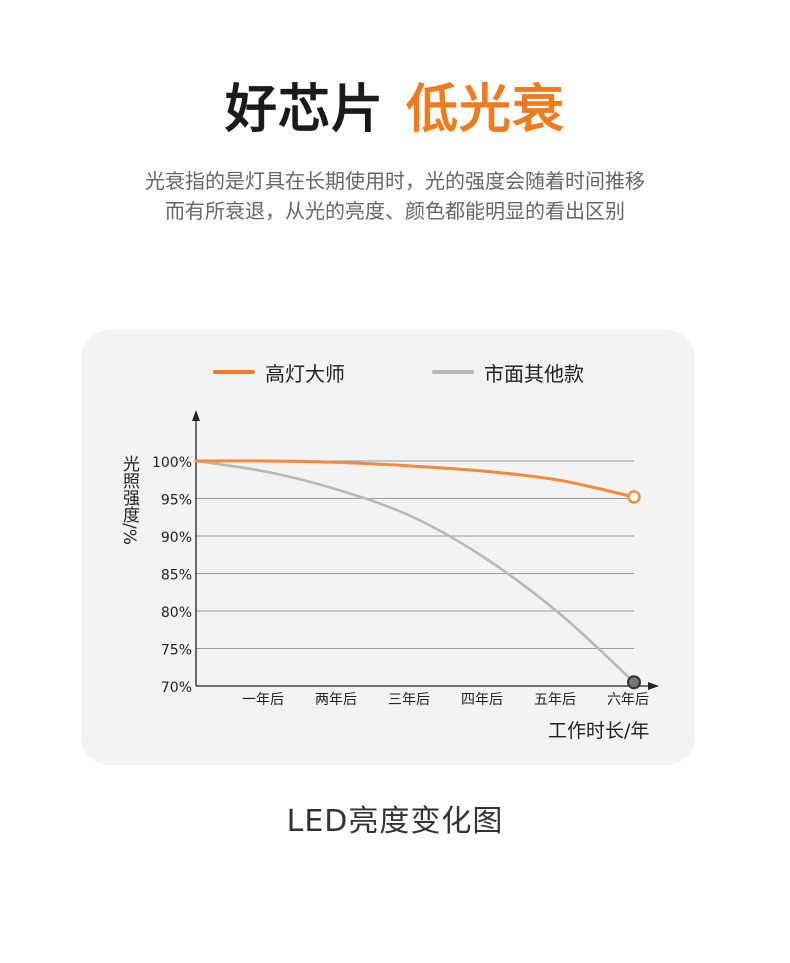  What do you see at coordinates (395, 110) in the screenshot?
I see `page-headline: 好芯片 低光衰` at bounding box center [395, 110].